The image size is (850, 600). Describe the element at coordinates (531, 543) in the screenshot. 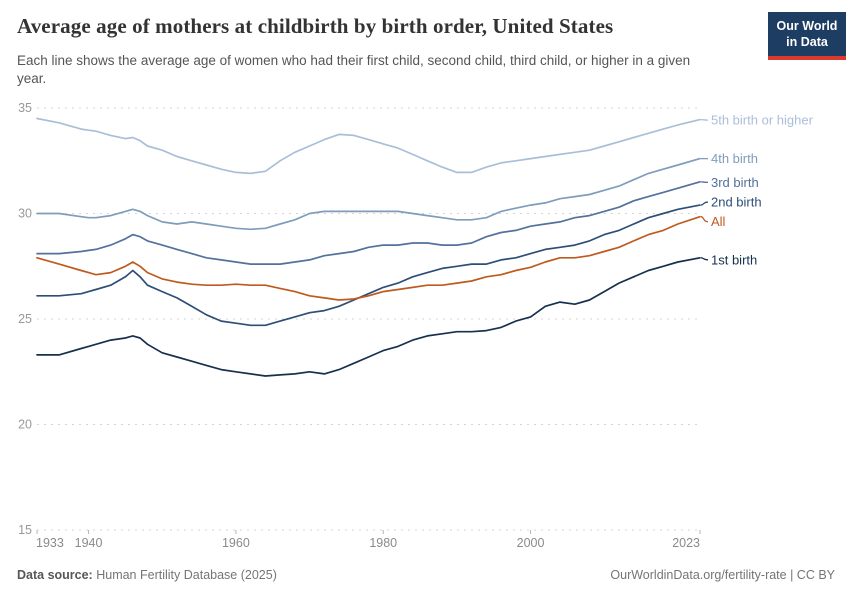

I see `x-axis-label-2000: 2000` at that location.